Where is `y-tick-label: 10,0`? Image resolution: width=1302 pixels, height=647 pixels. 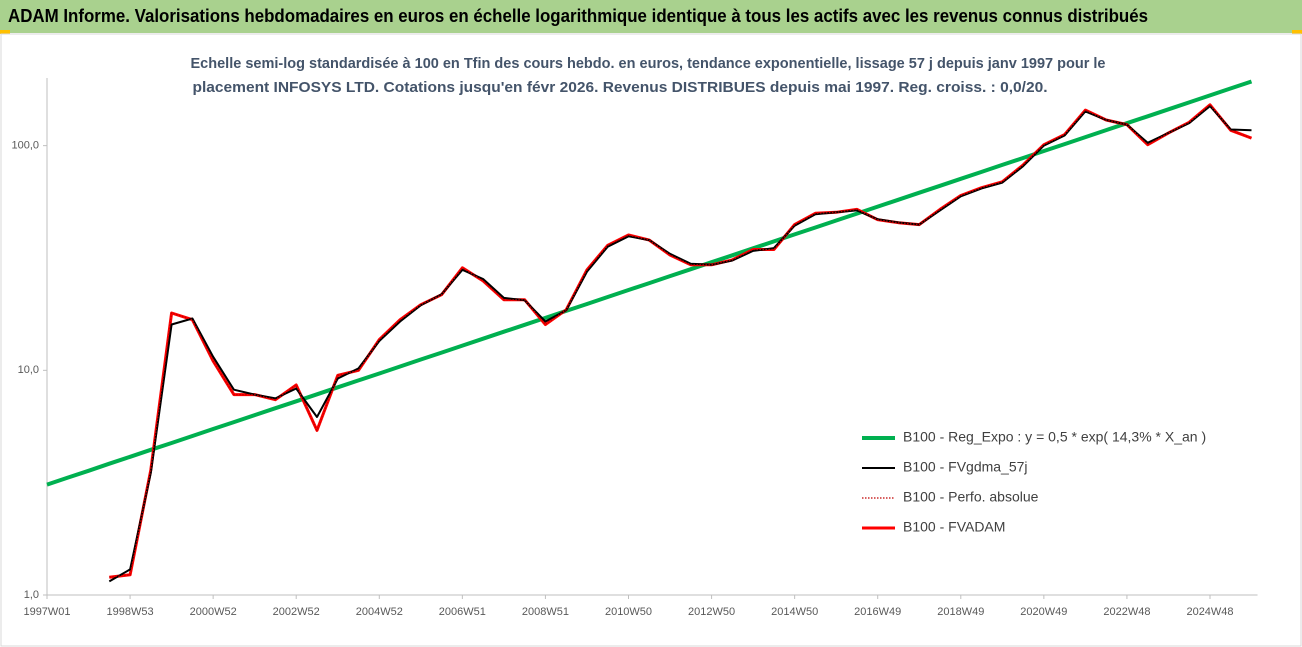 y-tick-label: 10,0 is located at coordinates (28, 370).